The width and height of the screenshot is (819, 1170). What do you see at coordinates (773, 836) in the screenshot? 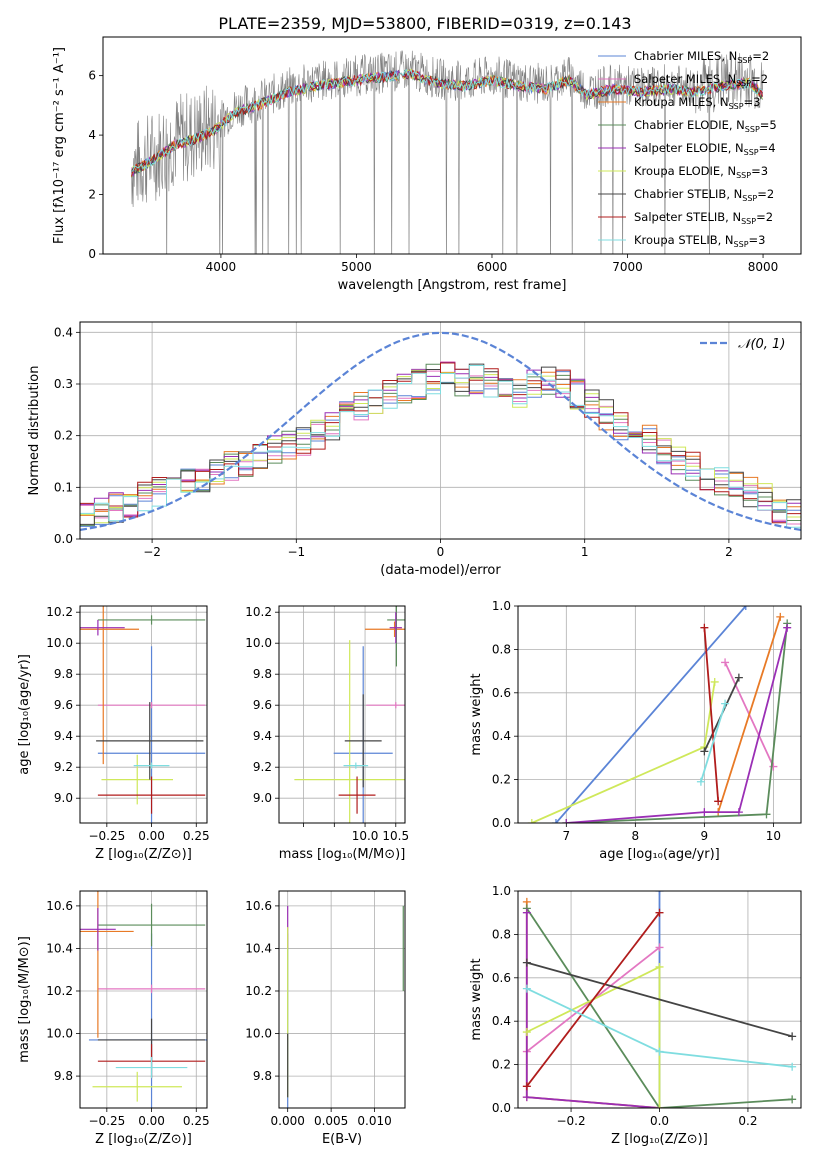
I see `x-tick-label: 10` at bounding box center [773, 836].